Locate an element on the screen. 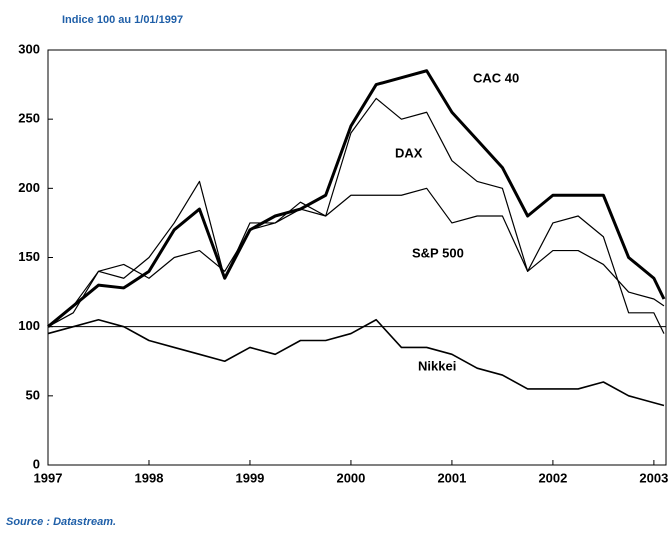 The width and height of the screenshot is (669, 536). chart-title: Indice 100 au 1/01/1997 is located at coordinates (122, 20).